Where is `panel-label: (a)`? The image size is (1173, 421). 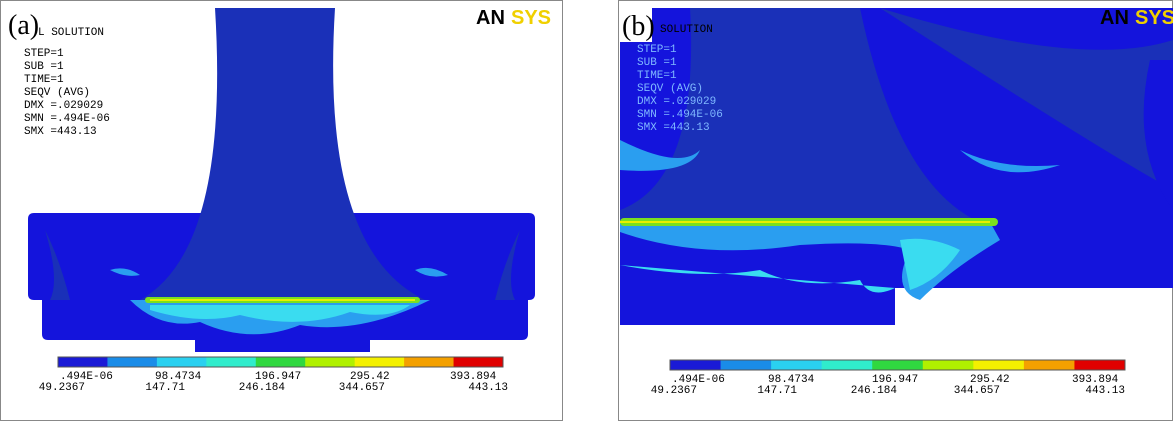
panel-label: (a) is located at coordinates (23, 25).